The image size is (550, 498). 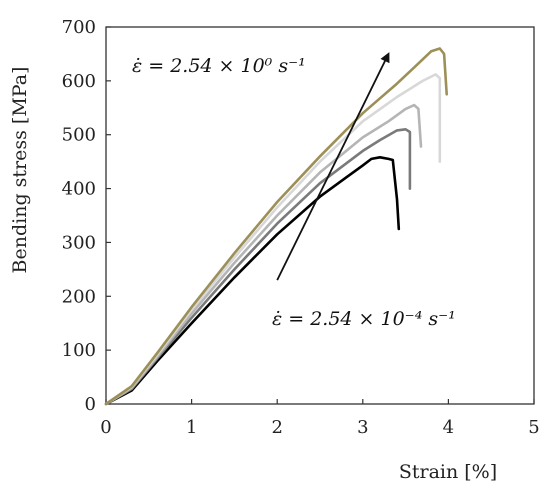 I want to click on x-tick-label: 2, so click(x=276, y=427).